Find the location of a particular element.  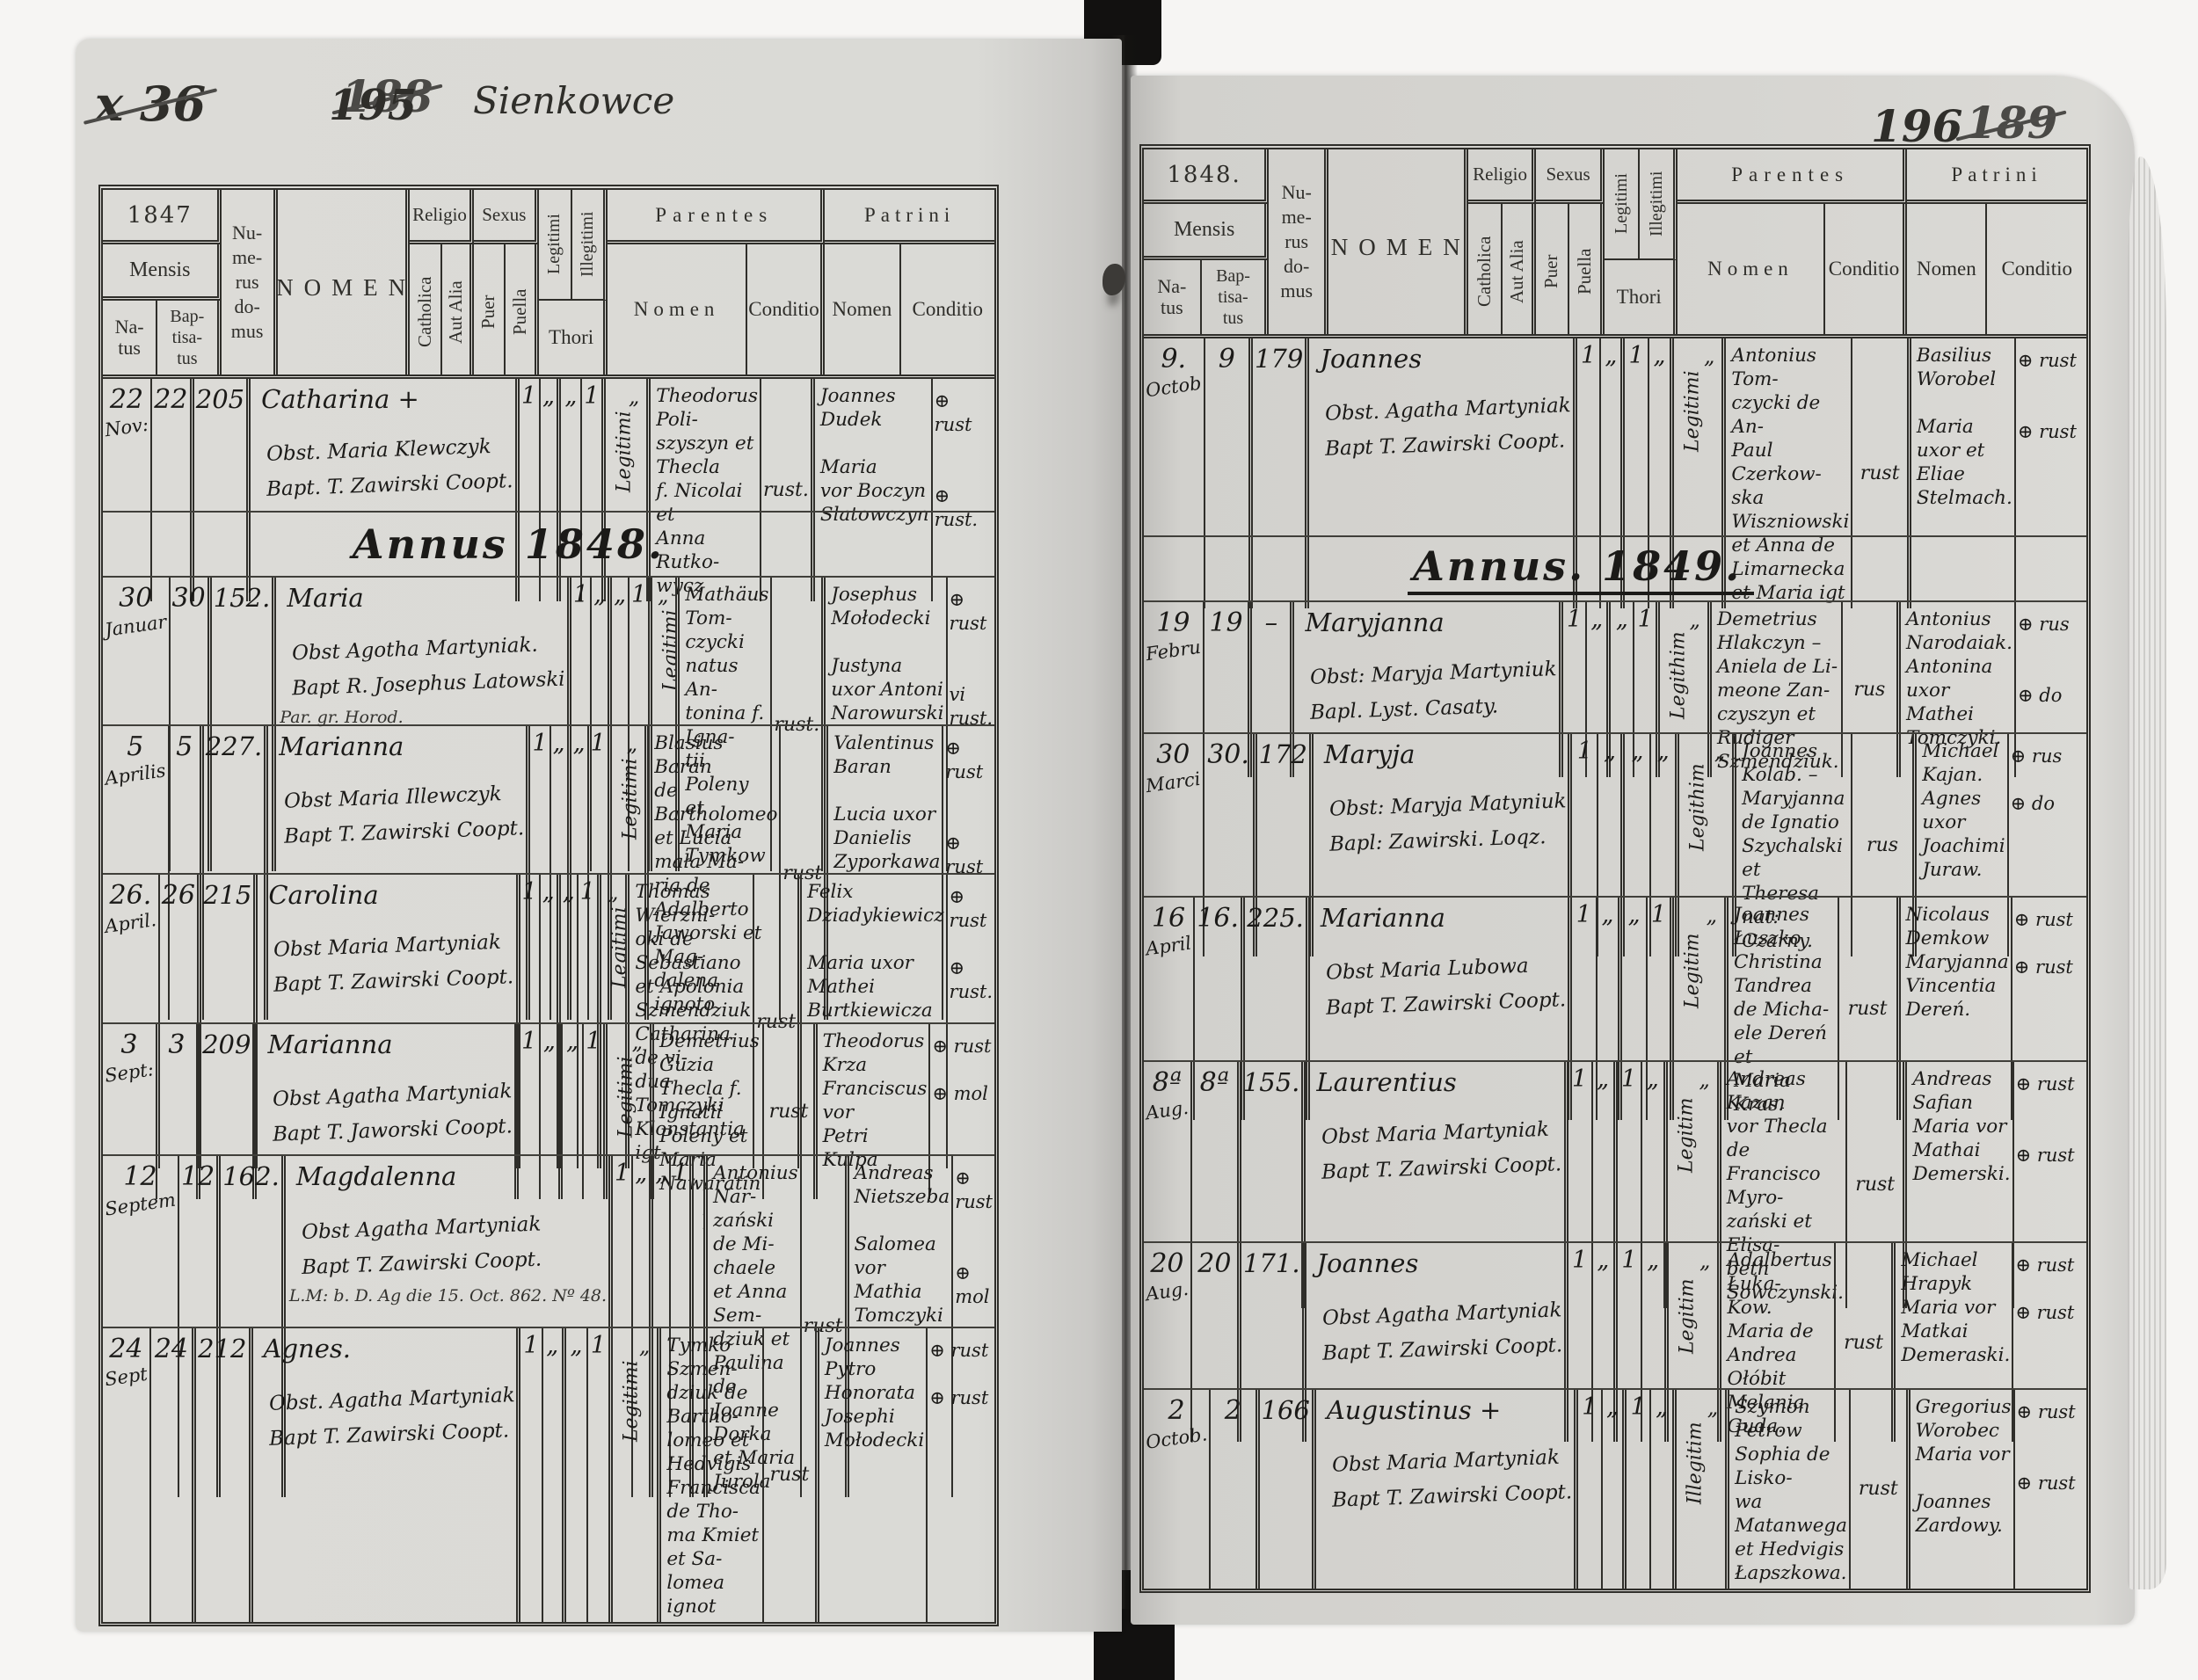

thori-cell: Legithim „ is located at coordinates (1708, 844).